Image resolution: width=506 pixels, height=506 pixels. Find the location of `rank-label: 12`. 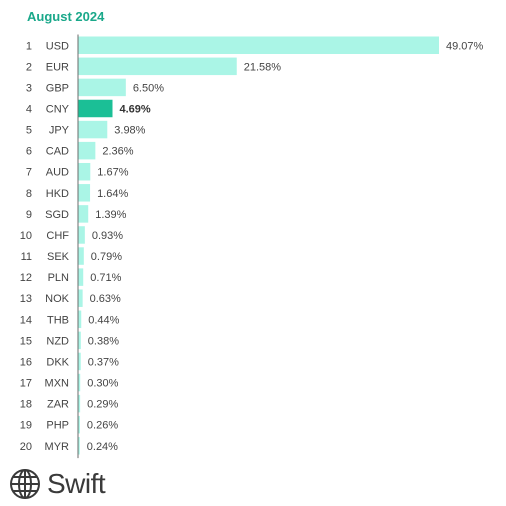

rank-label: 12 is located at coordinates (26, 278).